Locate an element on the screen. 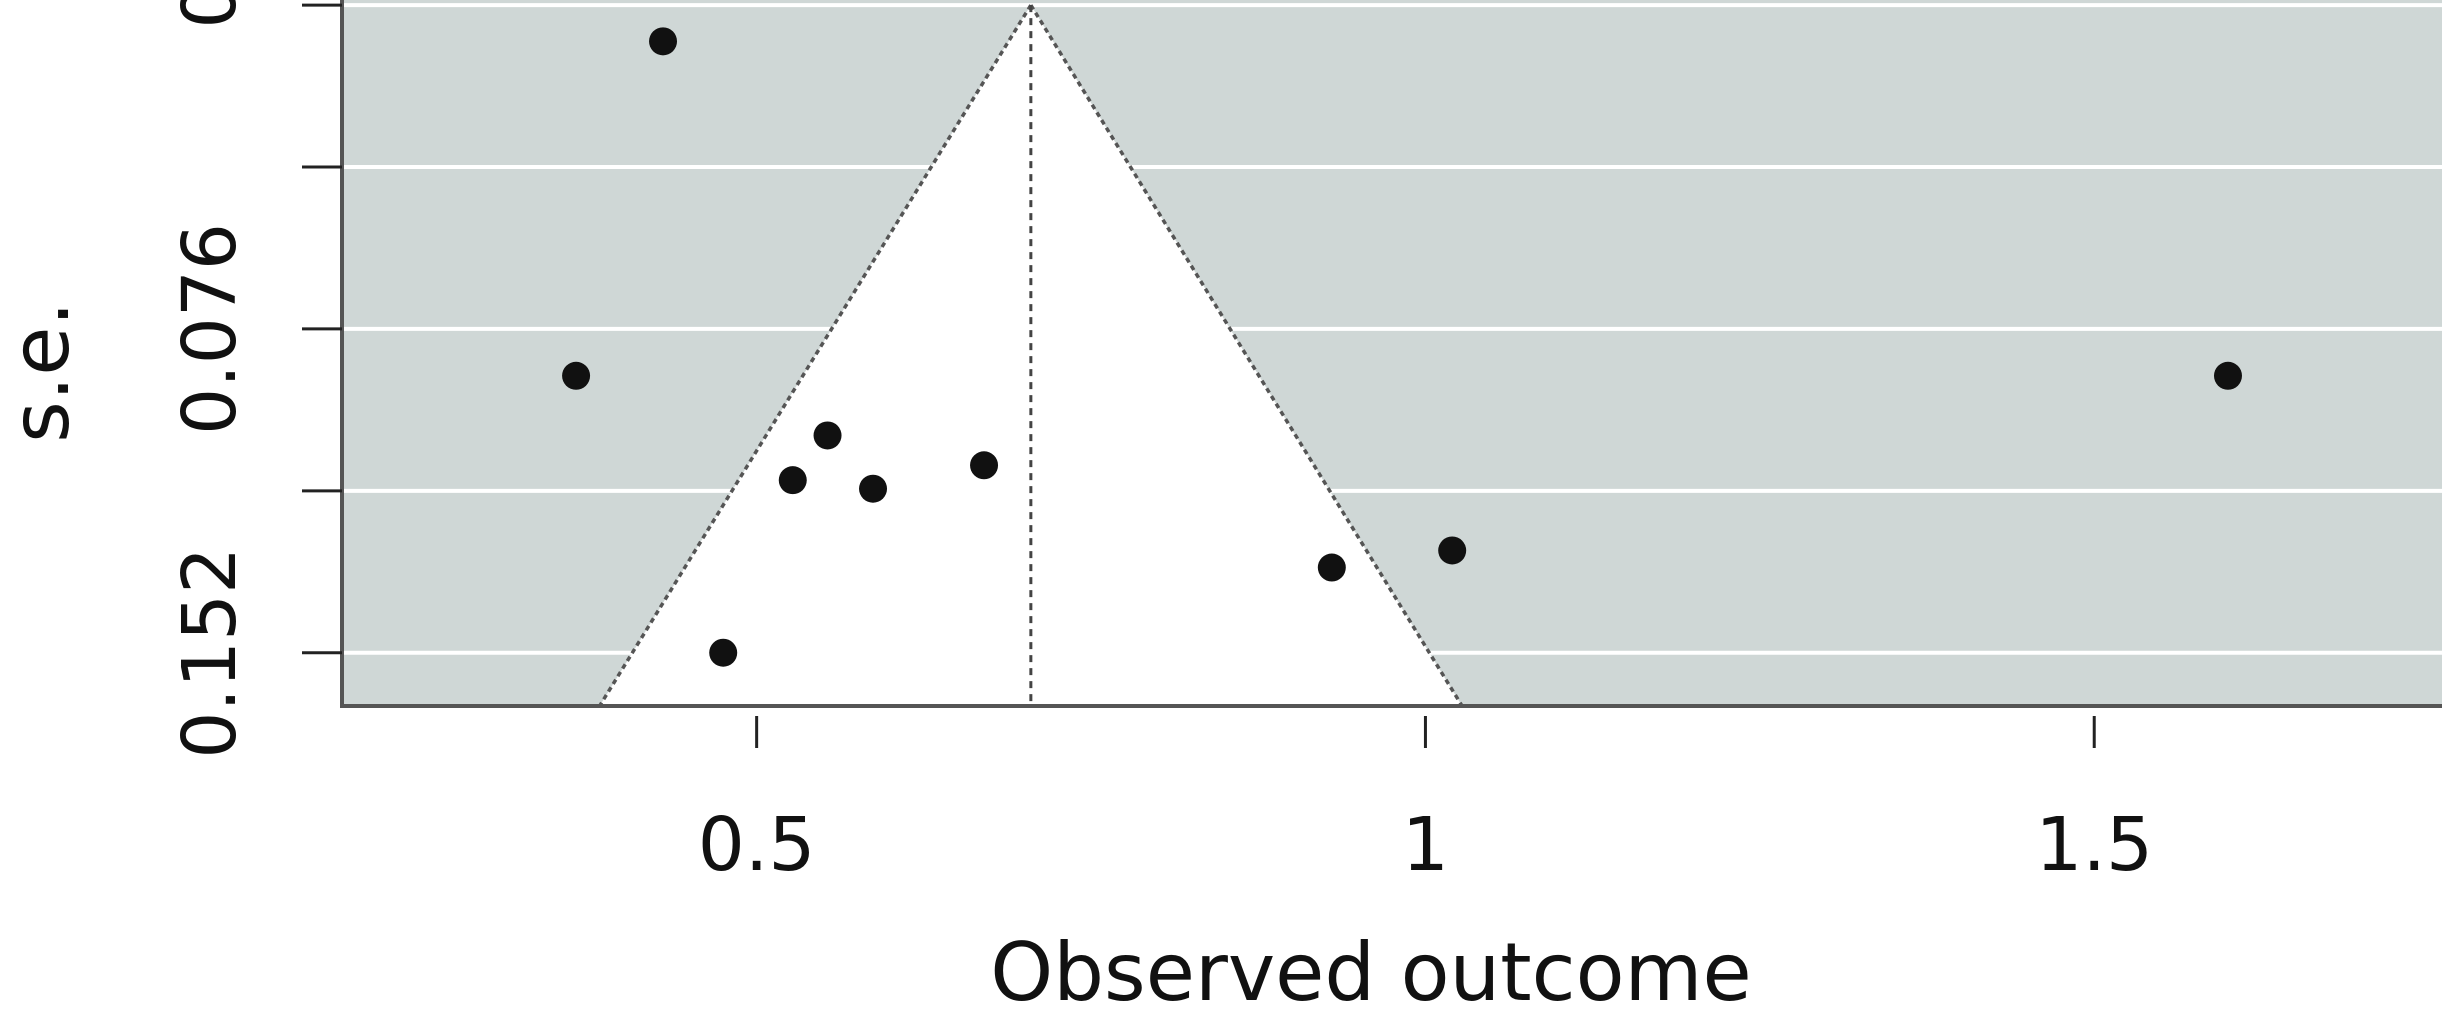 The height and width of the screenshot is (1022, 2442). y-tick-label-4: 0.152 is located at coordinates (210, 653).